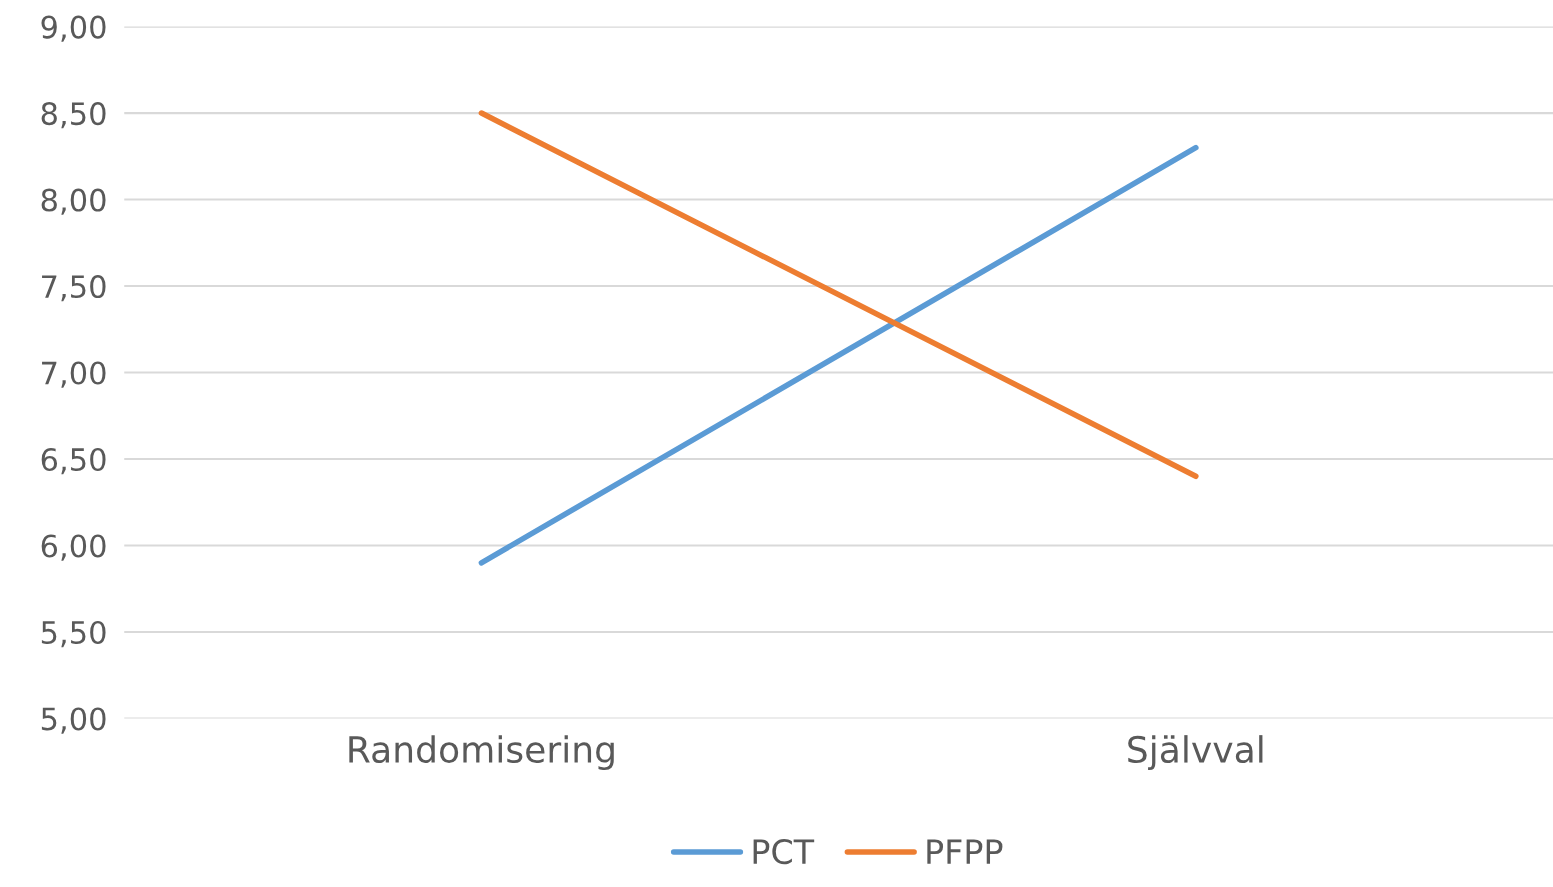  Describe the element at coordinates (74, 288) in the screenshot. I see `y-tick-label: 7,50` at that location.